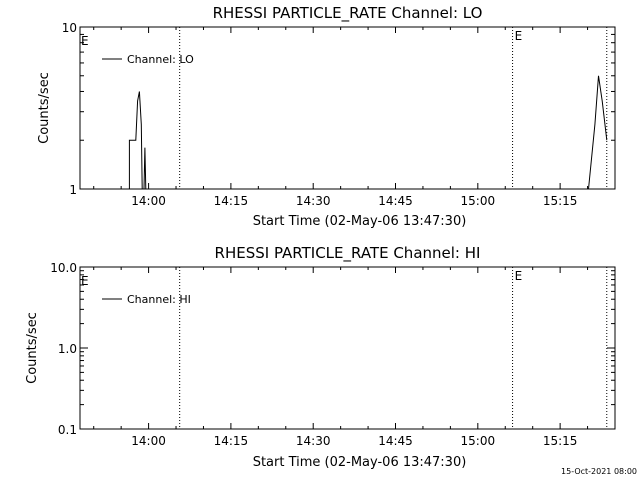 Image resolution: width=640 pixels, height=485 pixels. Describe the element at coordinates (599, 471) in the screenshot. I see `timestamp-label: 15-Oct-2021 08:00` at that location.